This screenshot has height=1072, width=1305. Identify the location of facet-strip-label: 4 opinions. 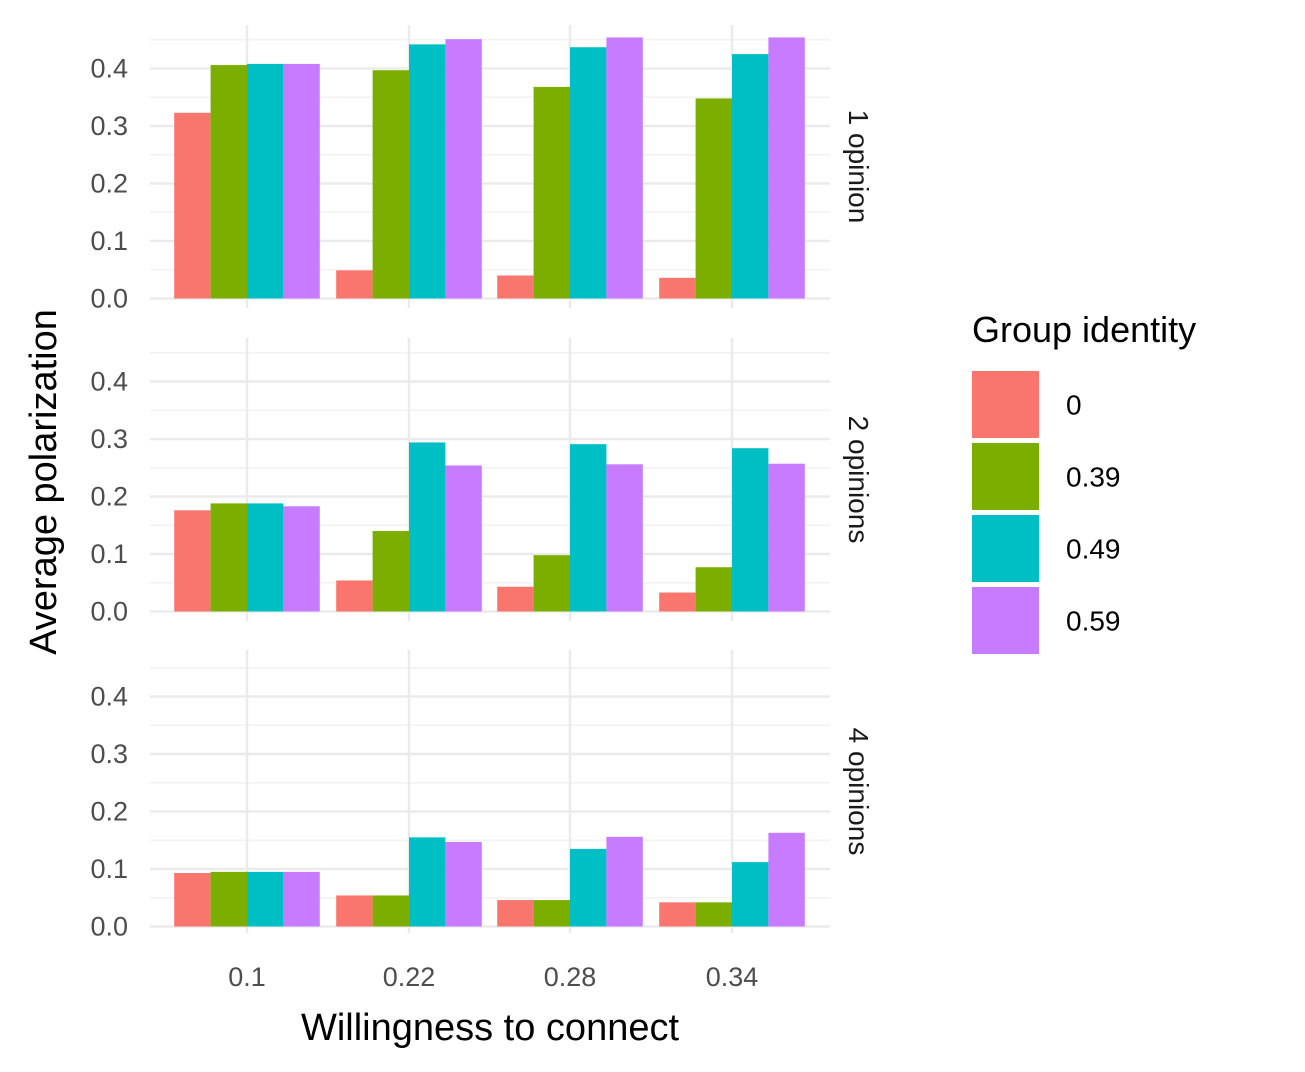
(858, 792).